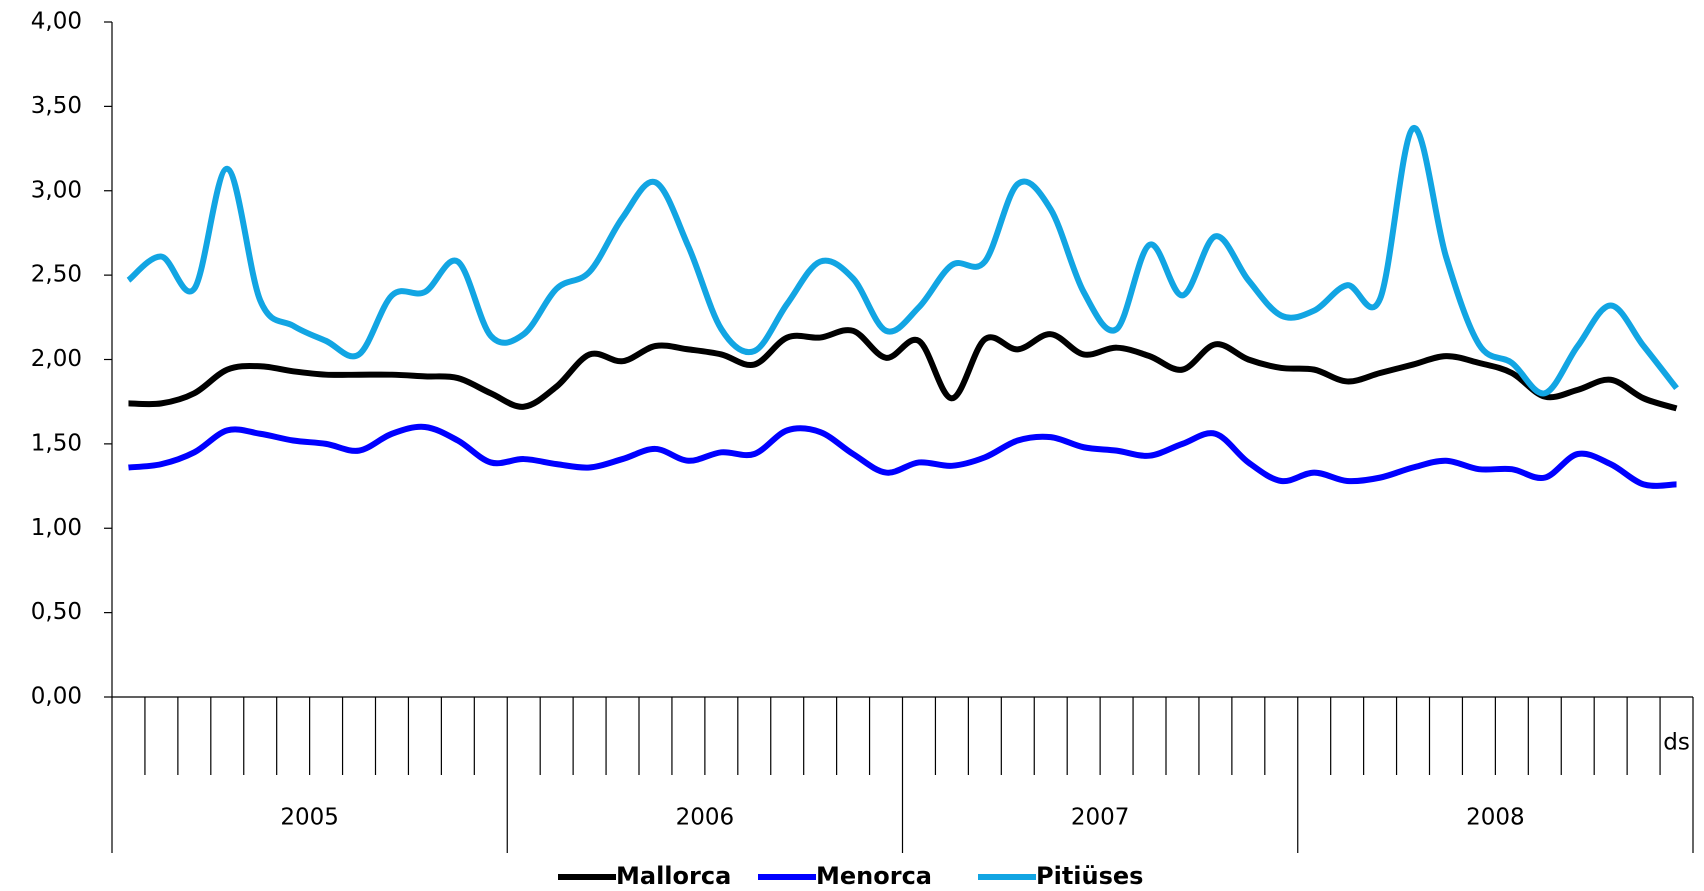 The image size is (1704, 891). I want to click on y-tick-label: 1,00, so click(56, 528).